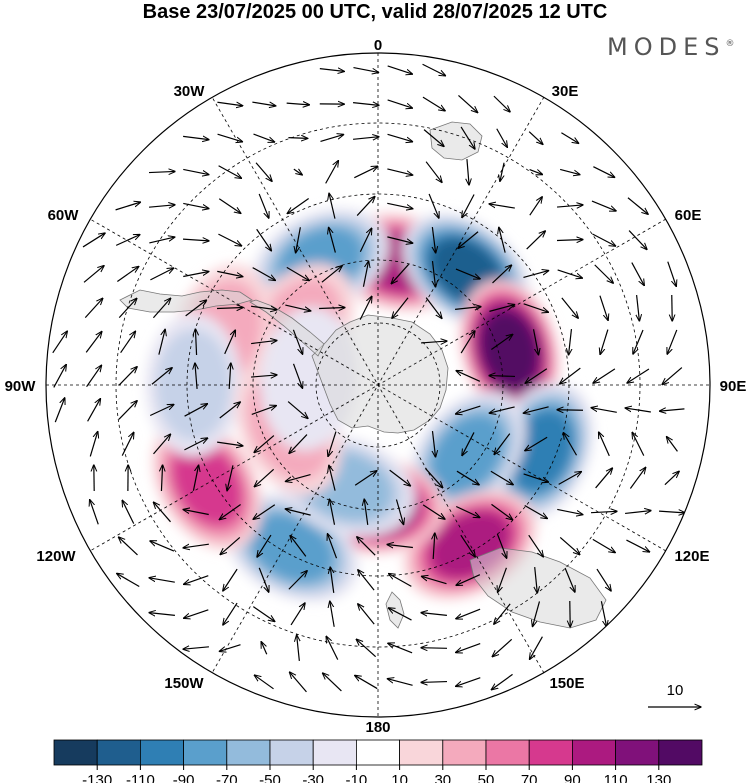  Describe the element at coordinates (291, 548) in the screenshot. I see `anomaly-negative-150w-band` at that location.